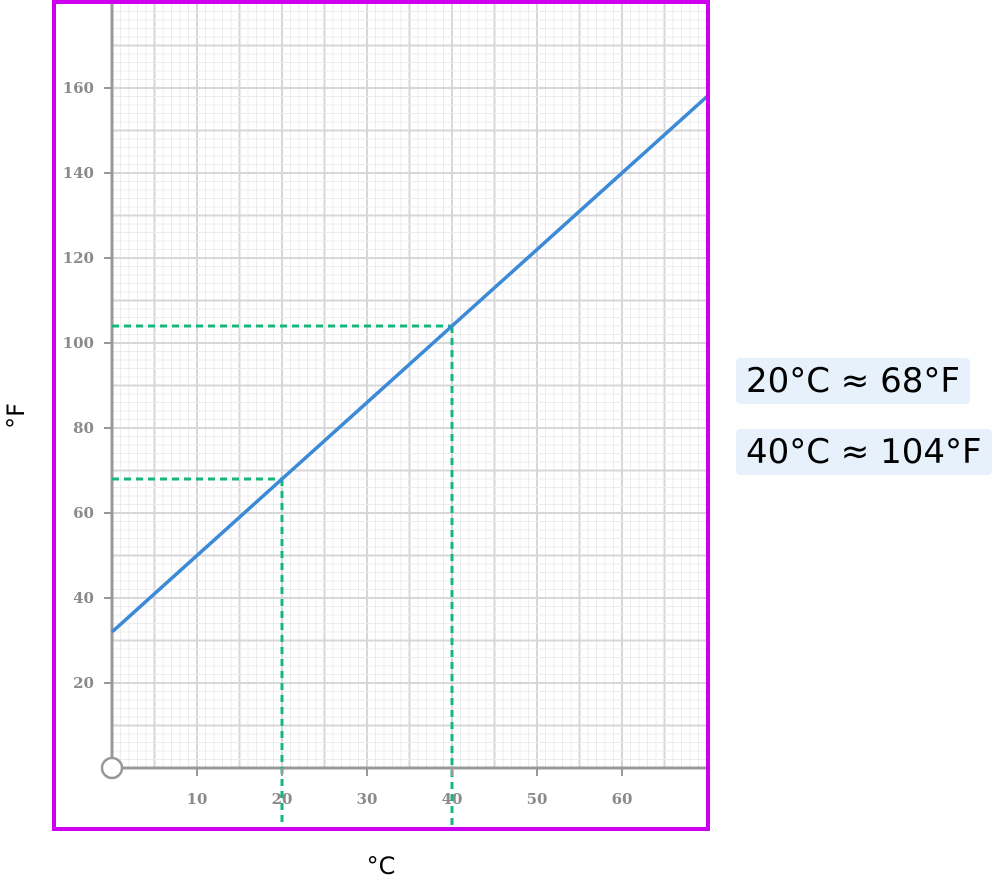 This screenshot has width=1002, height=884. What do you see at coordinates (381, 866) in the screenshot?
I see `x-axis-label: °C` at bounding box center [381, 866].